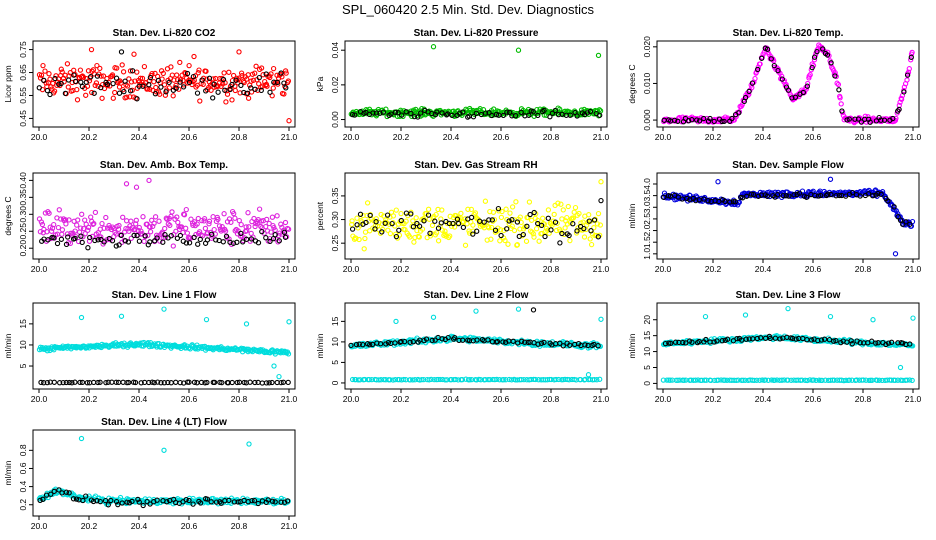 The image size is (936, 540). Describe the element at coordinates (164, 346) in the screenshot. I see `plot-frame` at that location.